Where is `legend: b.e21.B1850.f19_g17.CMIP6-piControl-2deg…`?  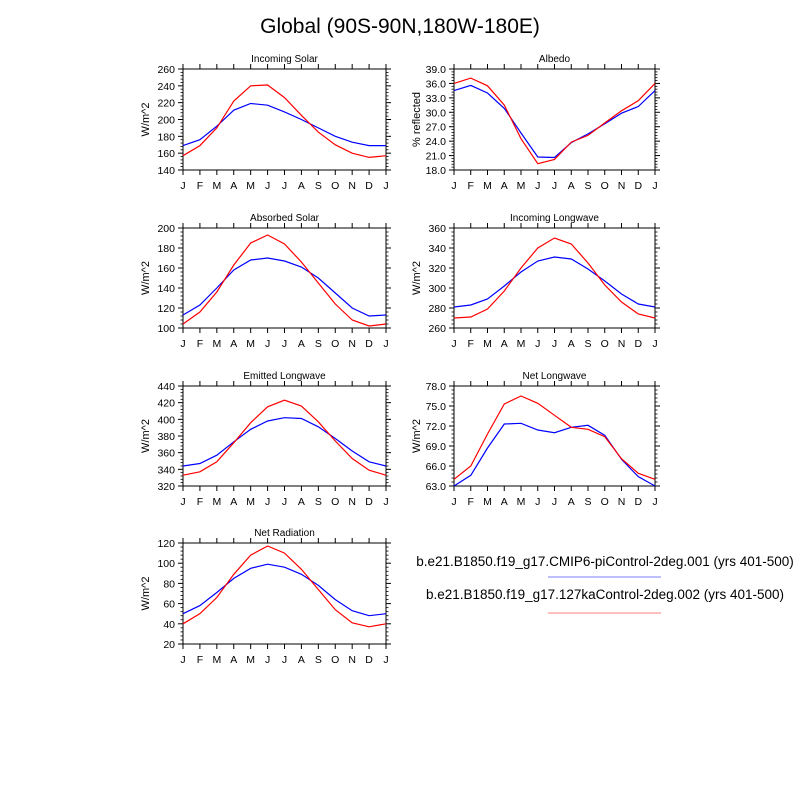 legend: b.e21.B1850.f19_g17.CMIP6-piControl-2deg… is located at coordinates (605, 584).